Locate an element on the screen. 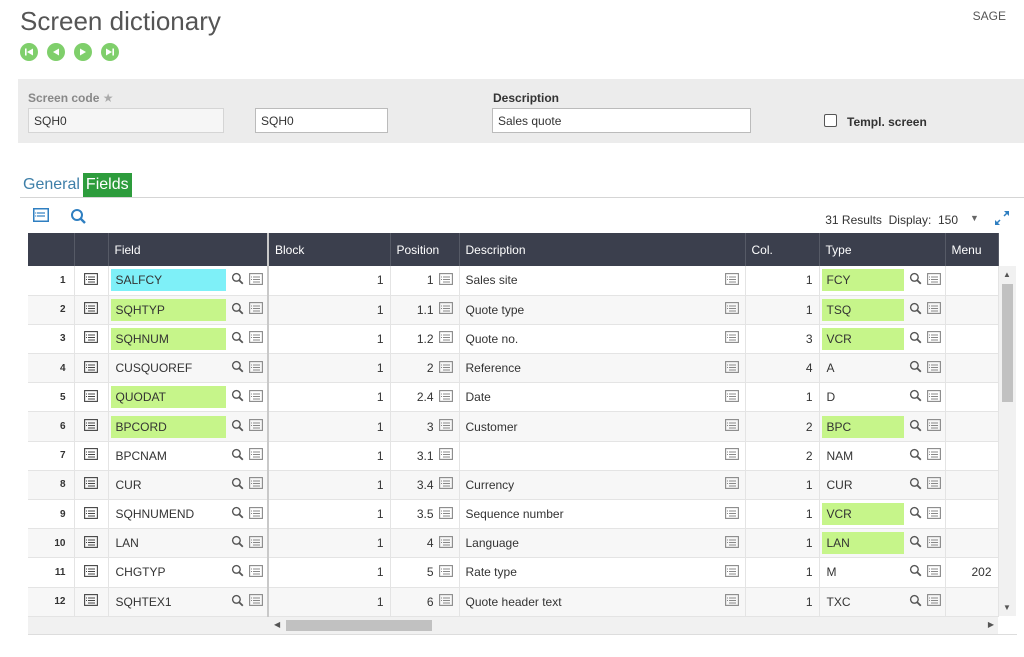 The image size is (1024, 657). position-value: 2.4 is located at coordinates (425, 397).